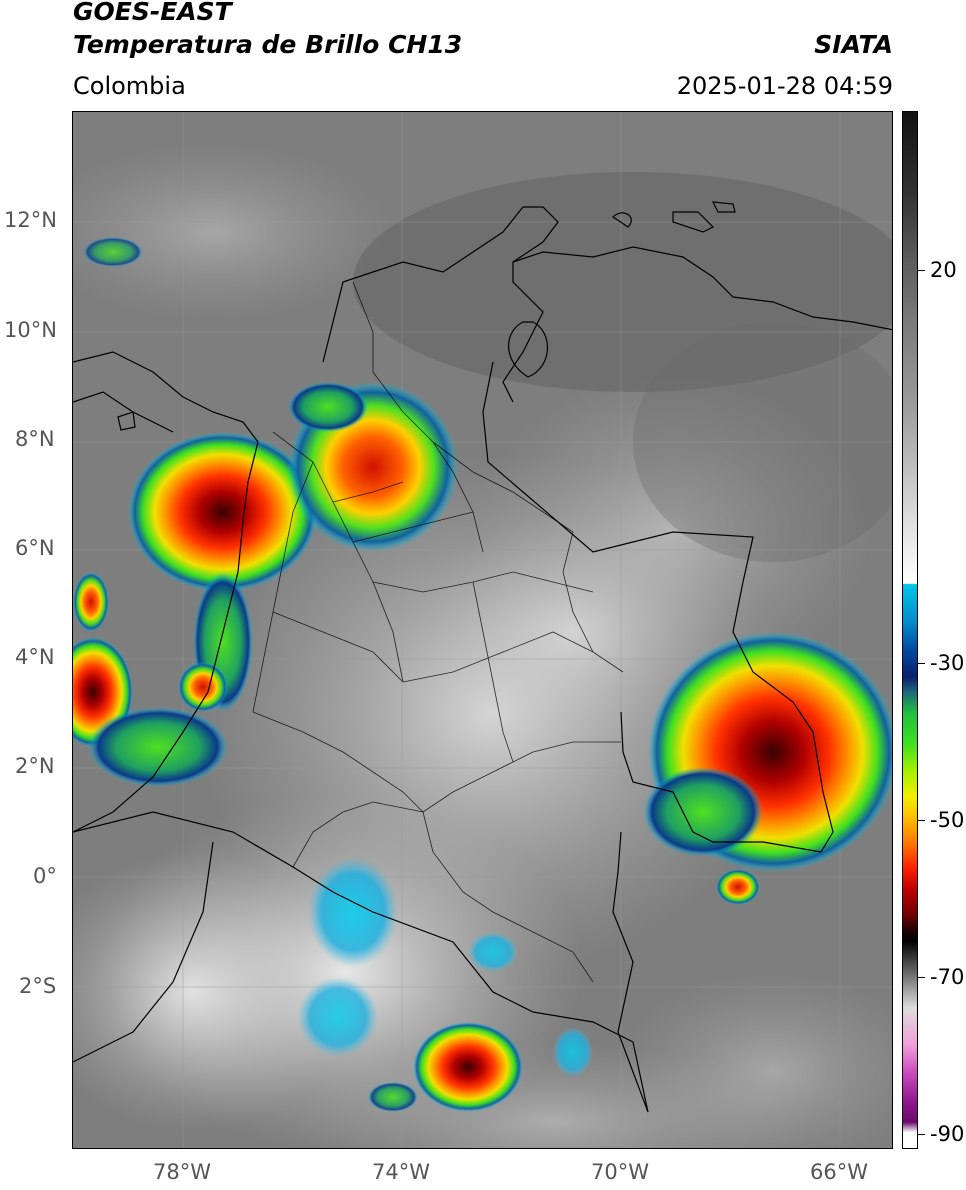  What do you see at coordinates (328, 407) in the screenshot?
I see `cell-north-coast` at bounding box center [328, 407].